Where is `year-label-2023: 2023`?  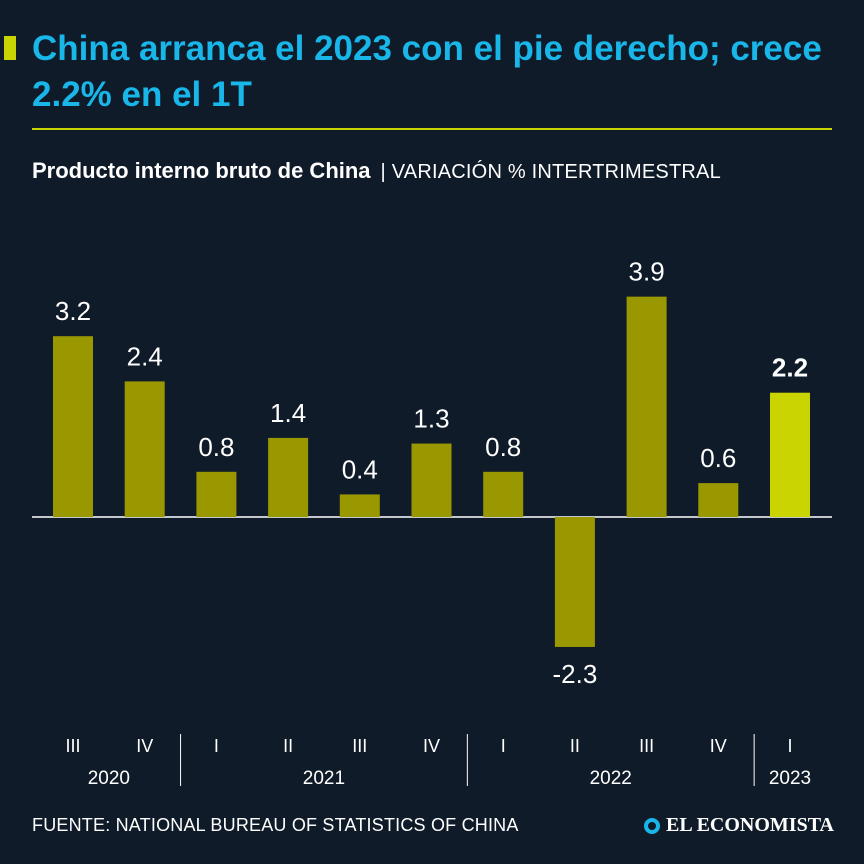 year-label-2023: 2023 is located at coordinates (790, 778).